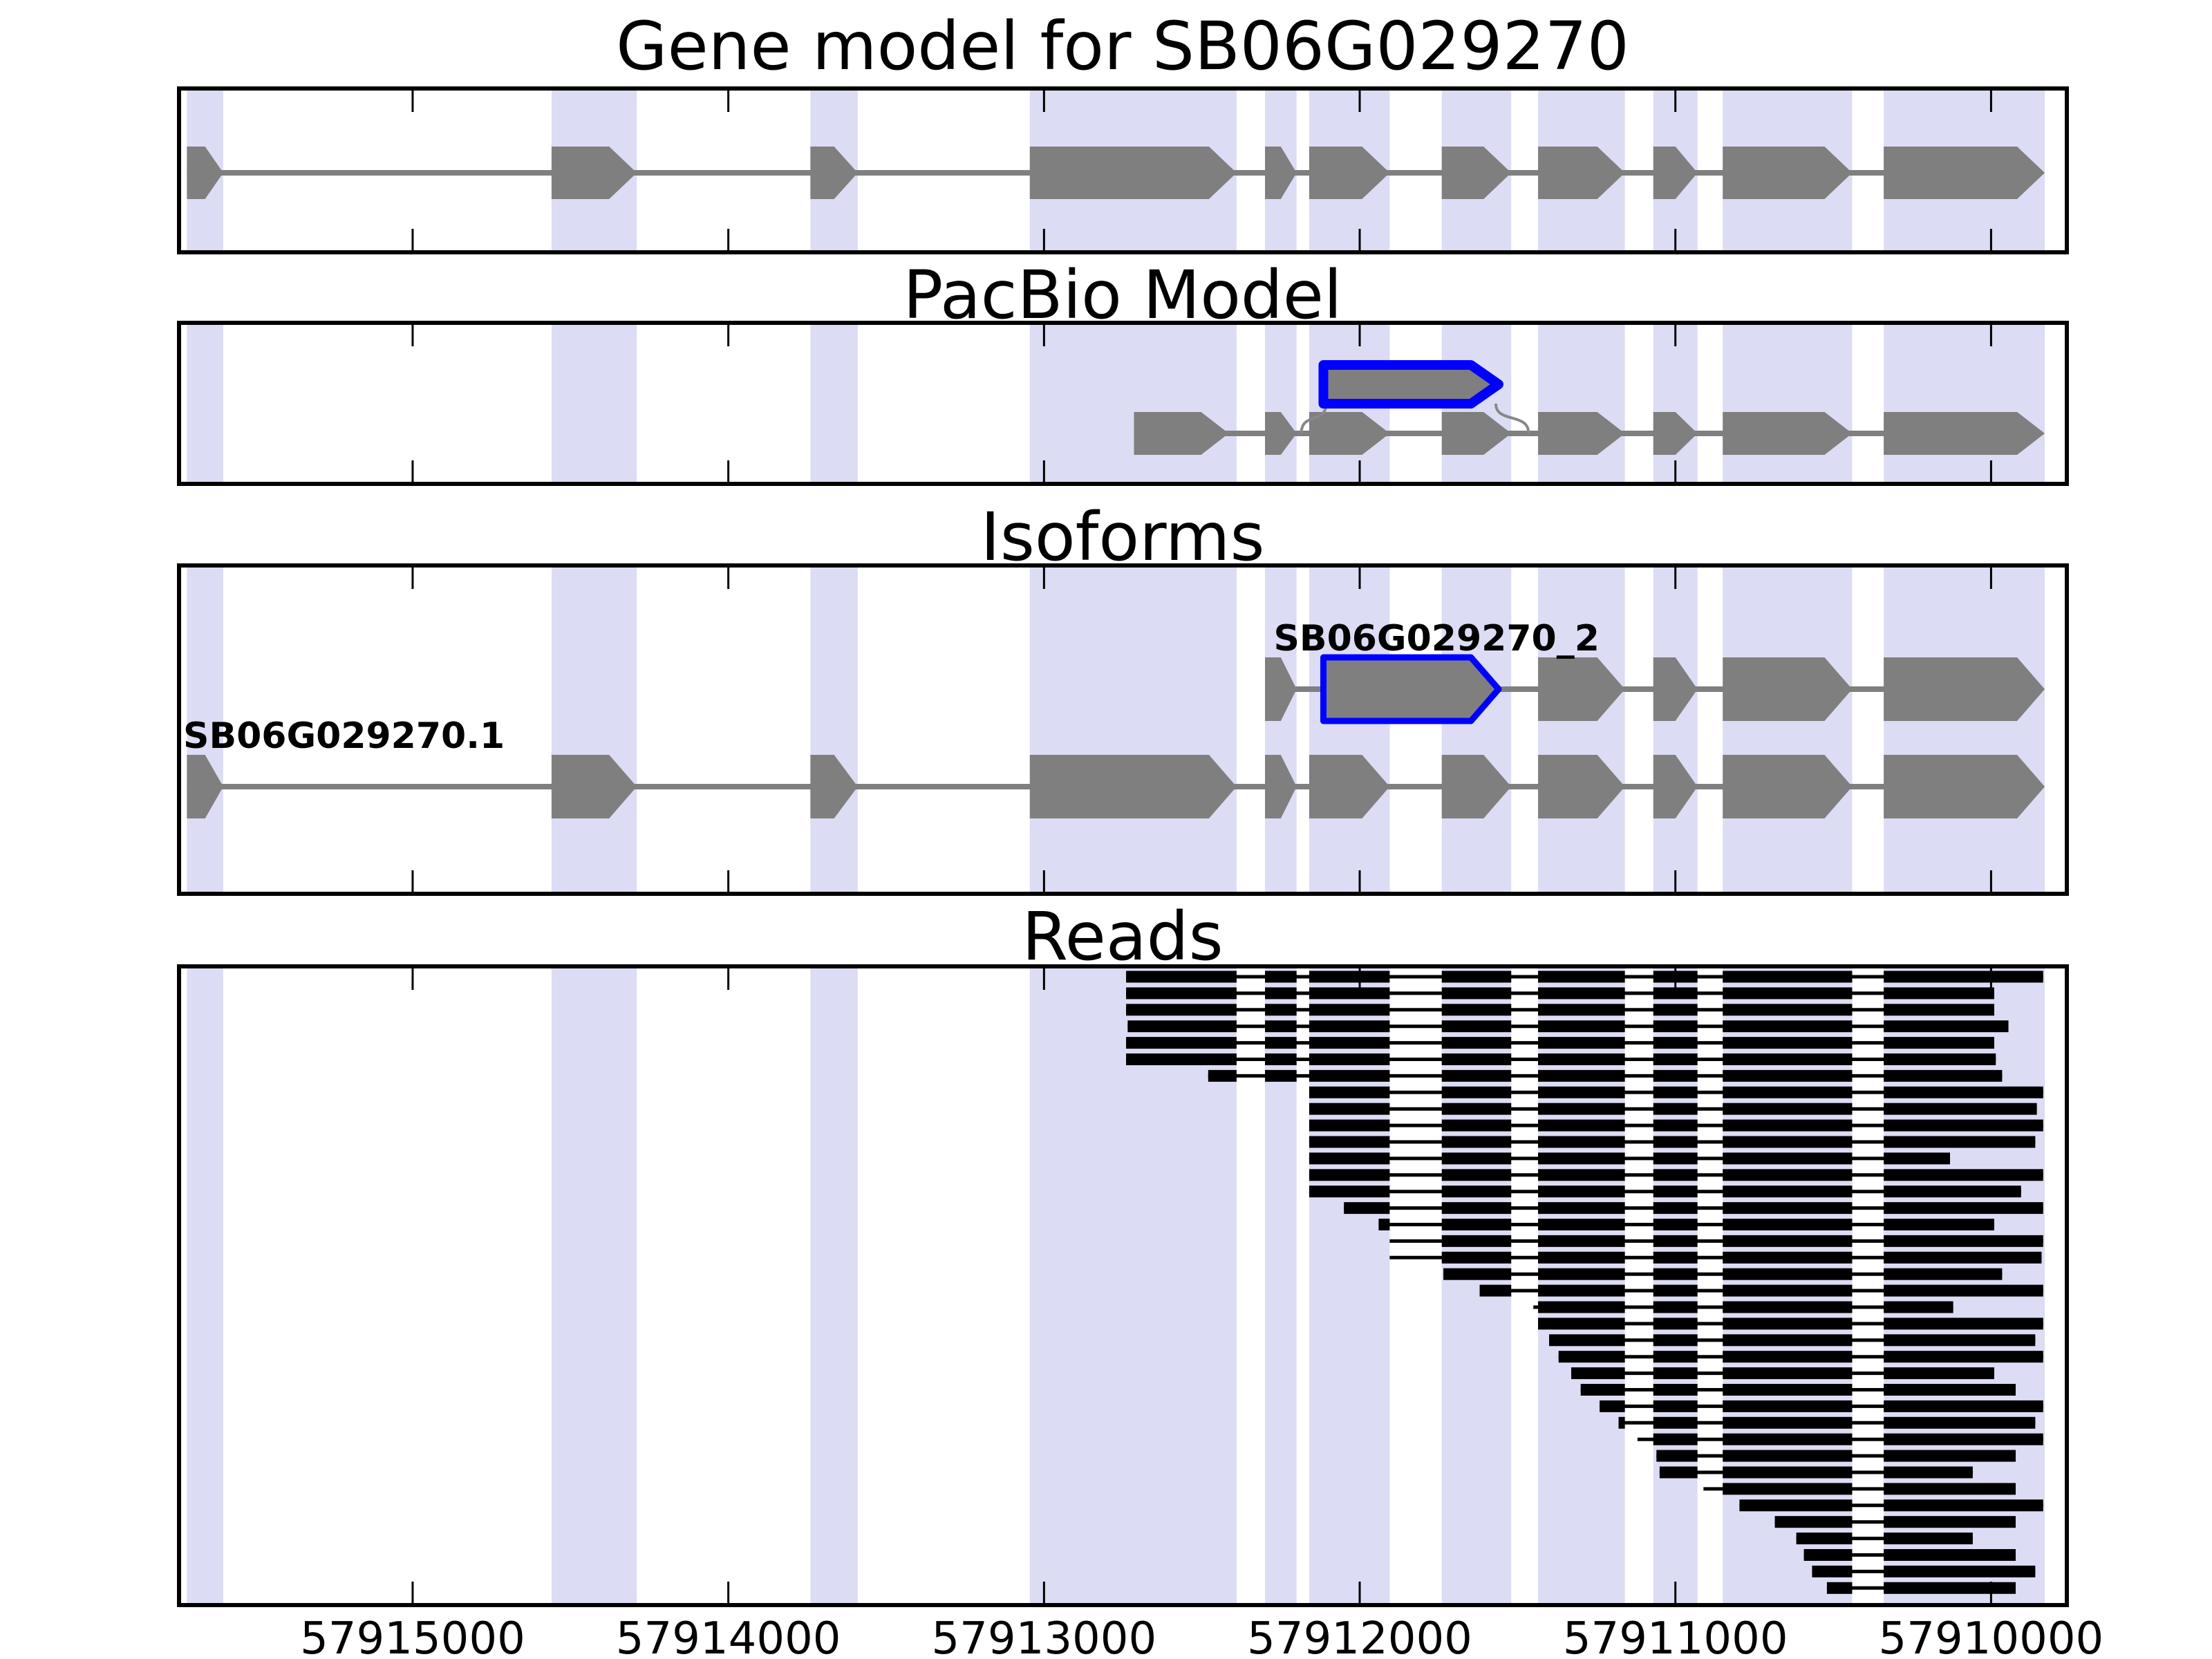 Image resolution: width=2212 pixels, height=1659 pixels. What do you see at coordinates (1359, 1636) in the screenshot?
I see `x-tick-label: 57912000` at bounding box center [1359, 1636].